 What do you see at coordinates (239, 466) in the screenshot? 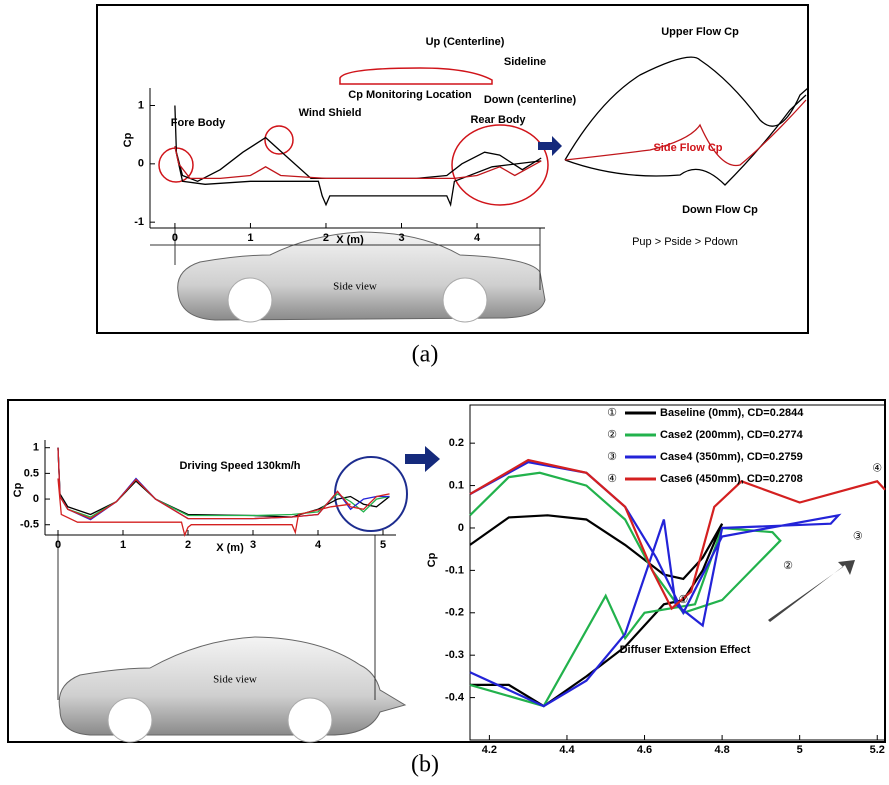
I see `annotation: Driving Speed 130km/h` at bounding box center [239, 466].